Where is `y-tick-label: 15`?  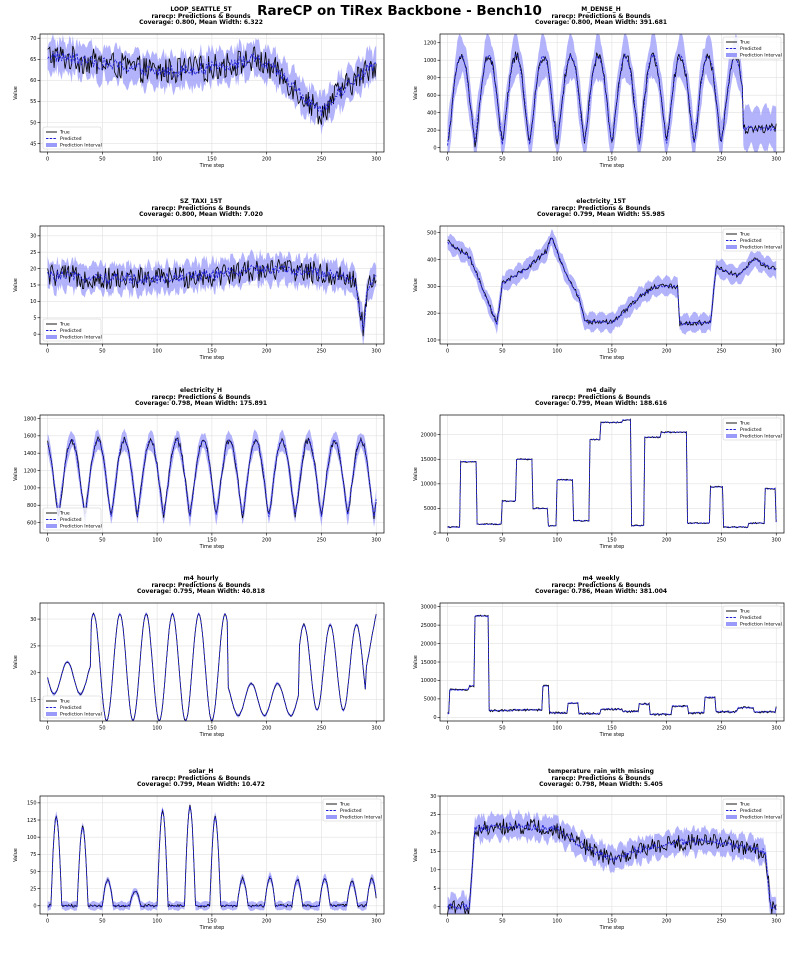
y-tick-label: 15 is located at coordinates (33, 700).